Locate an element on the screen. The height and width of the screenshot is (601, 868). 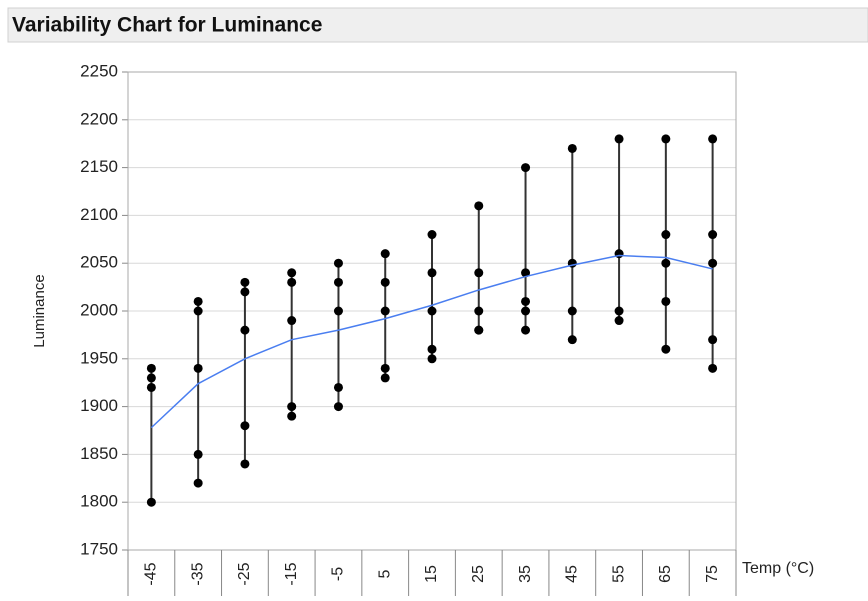
y-tick-label: 1850 is located at coordinates (99, 453).